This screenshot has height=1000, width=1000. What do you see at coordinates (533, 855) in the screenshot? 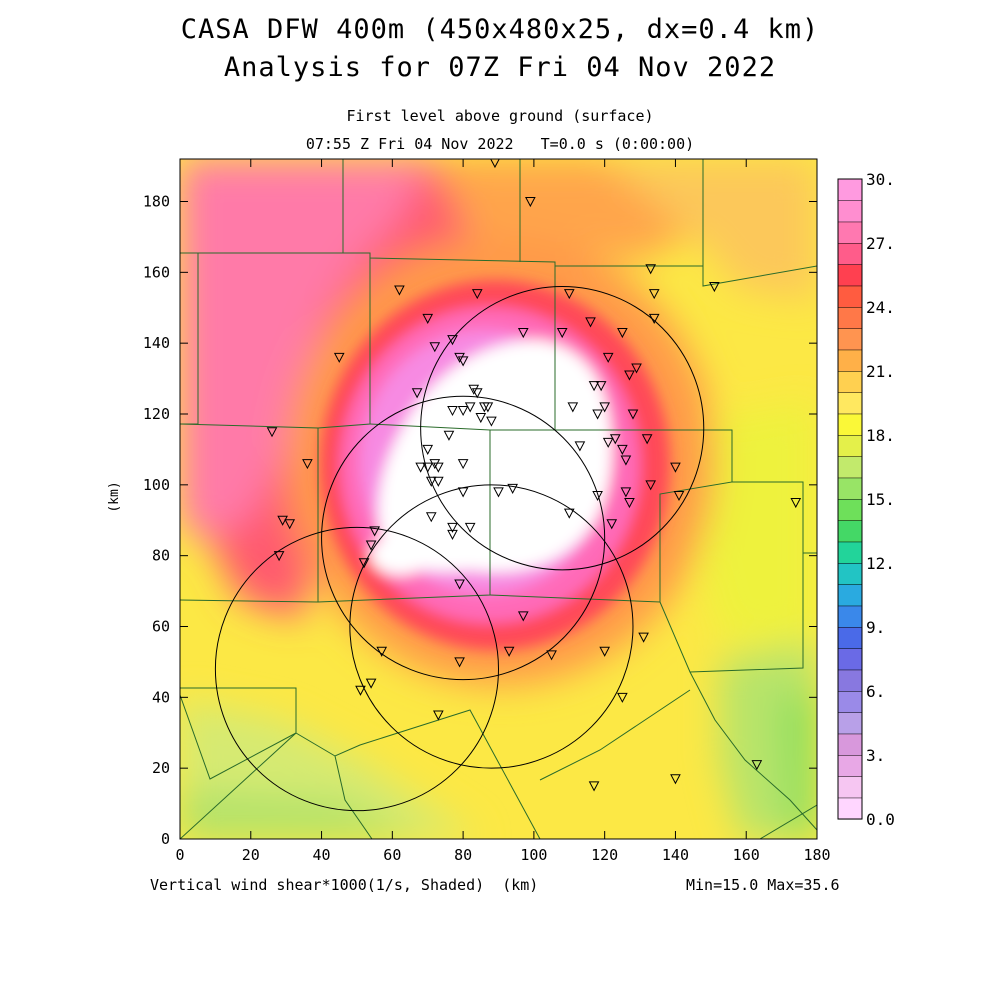
I see `x-tick-label: 100` at bounding box center [533, 855].